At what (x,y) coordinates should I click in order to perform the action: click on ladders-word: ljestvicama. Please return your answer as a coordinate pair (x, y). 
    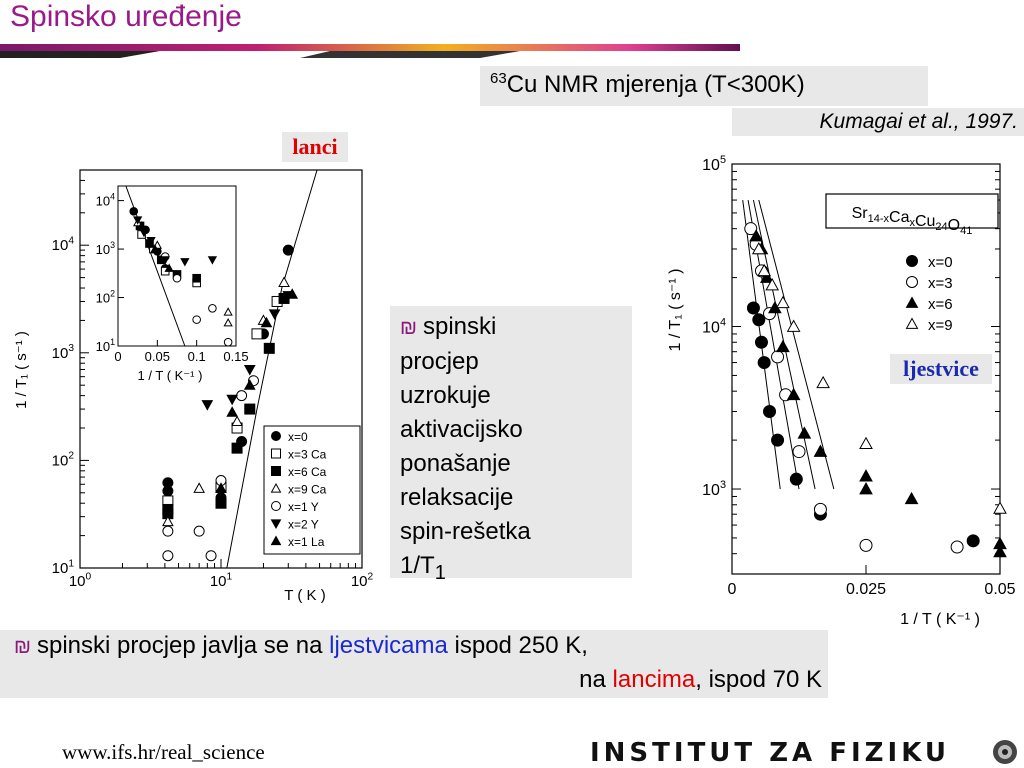
    Looking at the image, I should click on (388, 645).